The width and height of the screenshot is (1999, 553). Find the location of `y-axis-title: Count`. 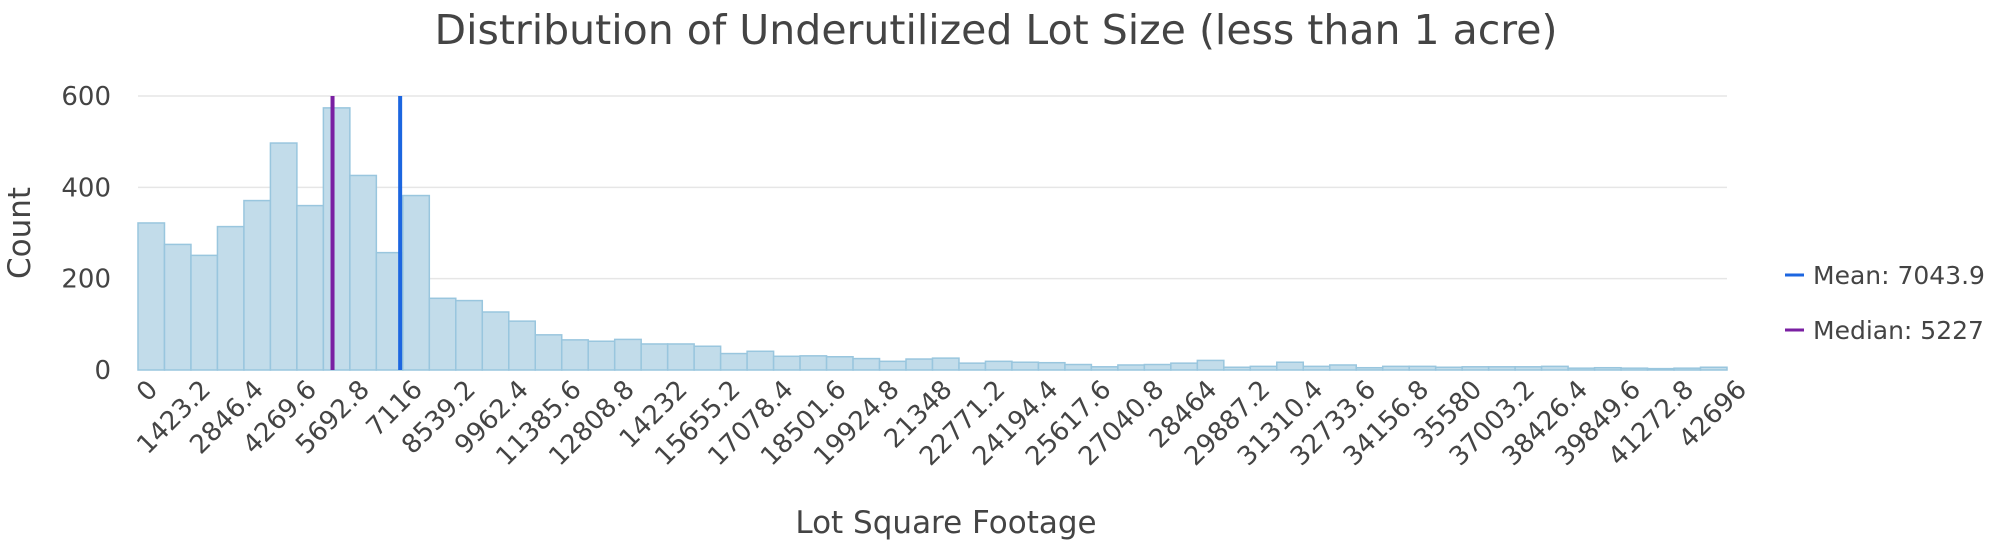

y-axis-title: Count is located at coordinates (20, 233).